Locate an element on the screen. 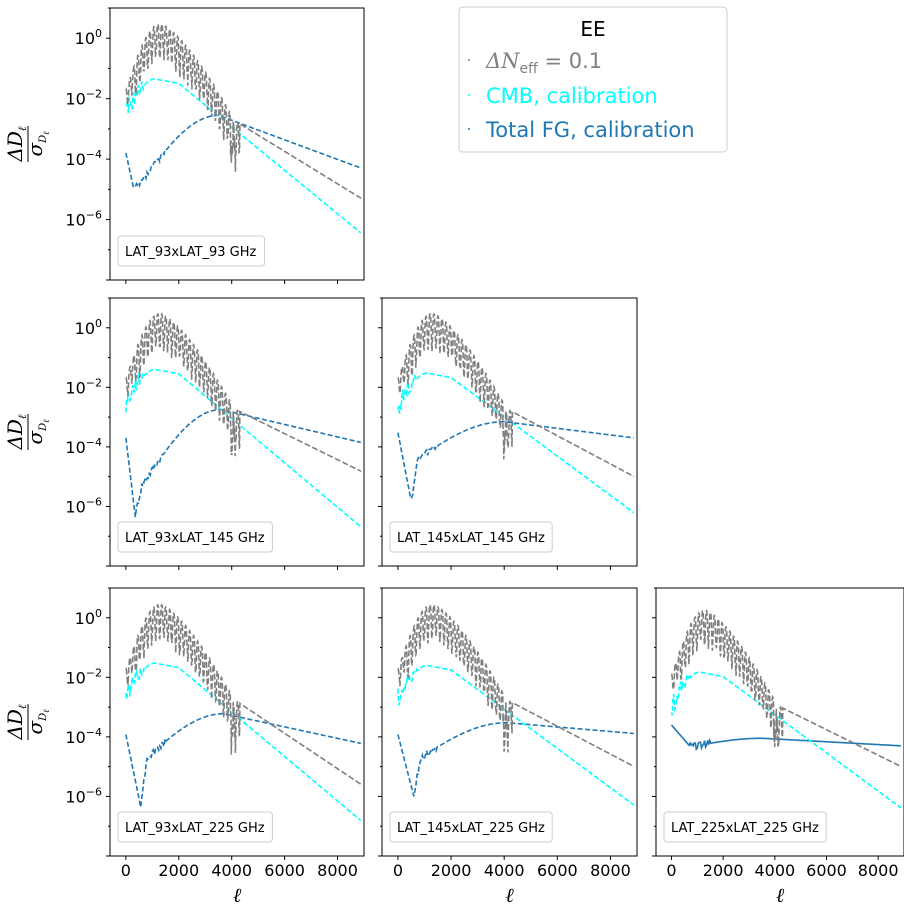 Image resolution: width=904 pixels, height=908 pixels. panel-label: LAT_93xLAT_225 GHz is located at coordinates (195, 828).